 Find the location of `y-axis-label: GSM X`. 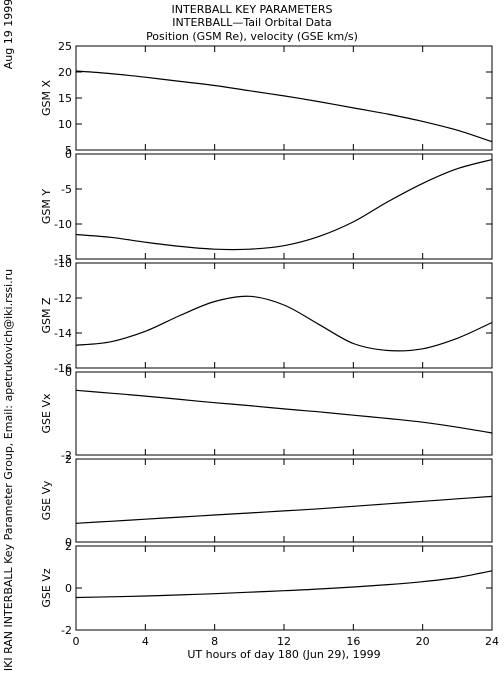

y-axis-label: GSM X is located at coordinates (46, 98).